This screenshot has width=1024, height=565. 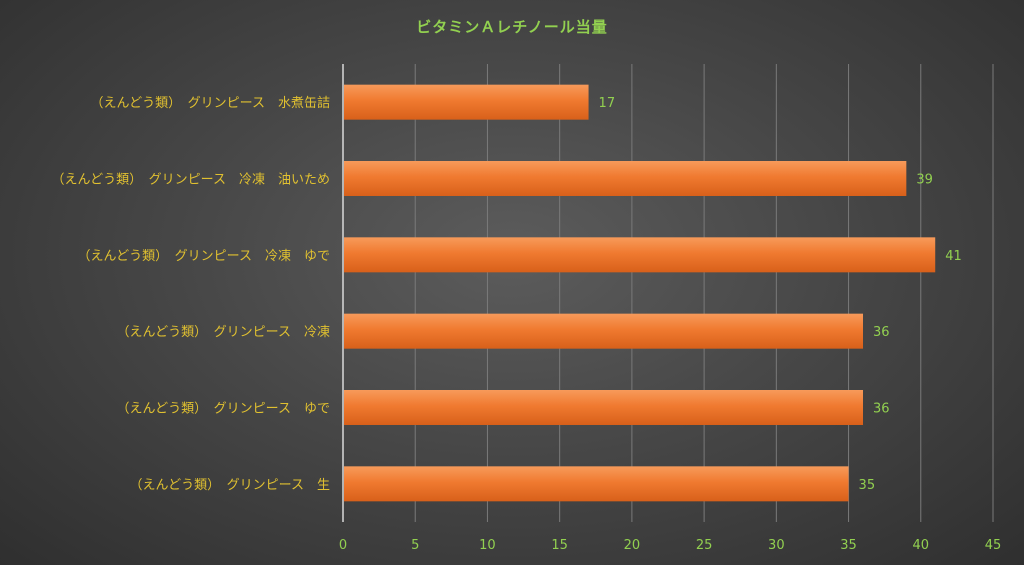 I want to click on category-label-1: （えんどう類） グリンピース 冷凍 油いため, so click(x=191, y=180).